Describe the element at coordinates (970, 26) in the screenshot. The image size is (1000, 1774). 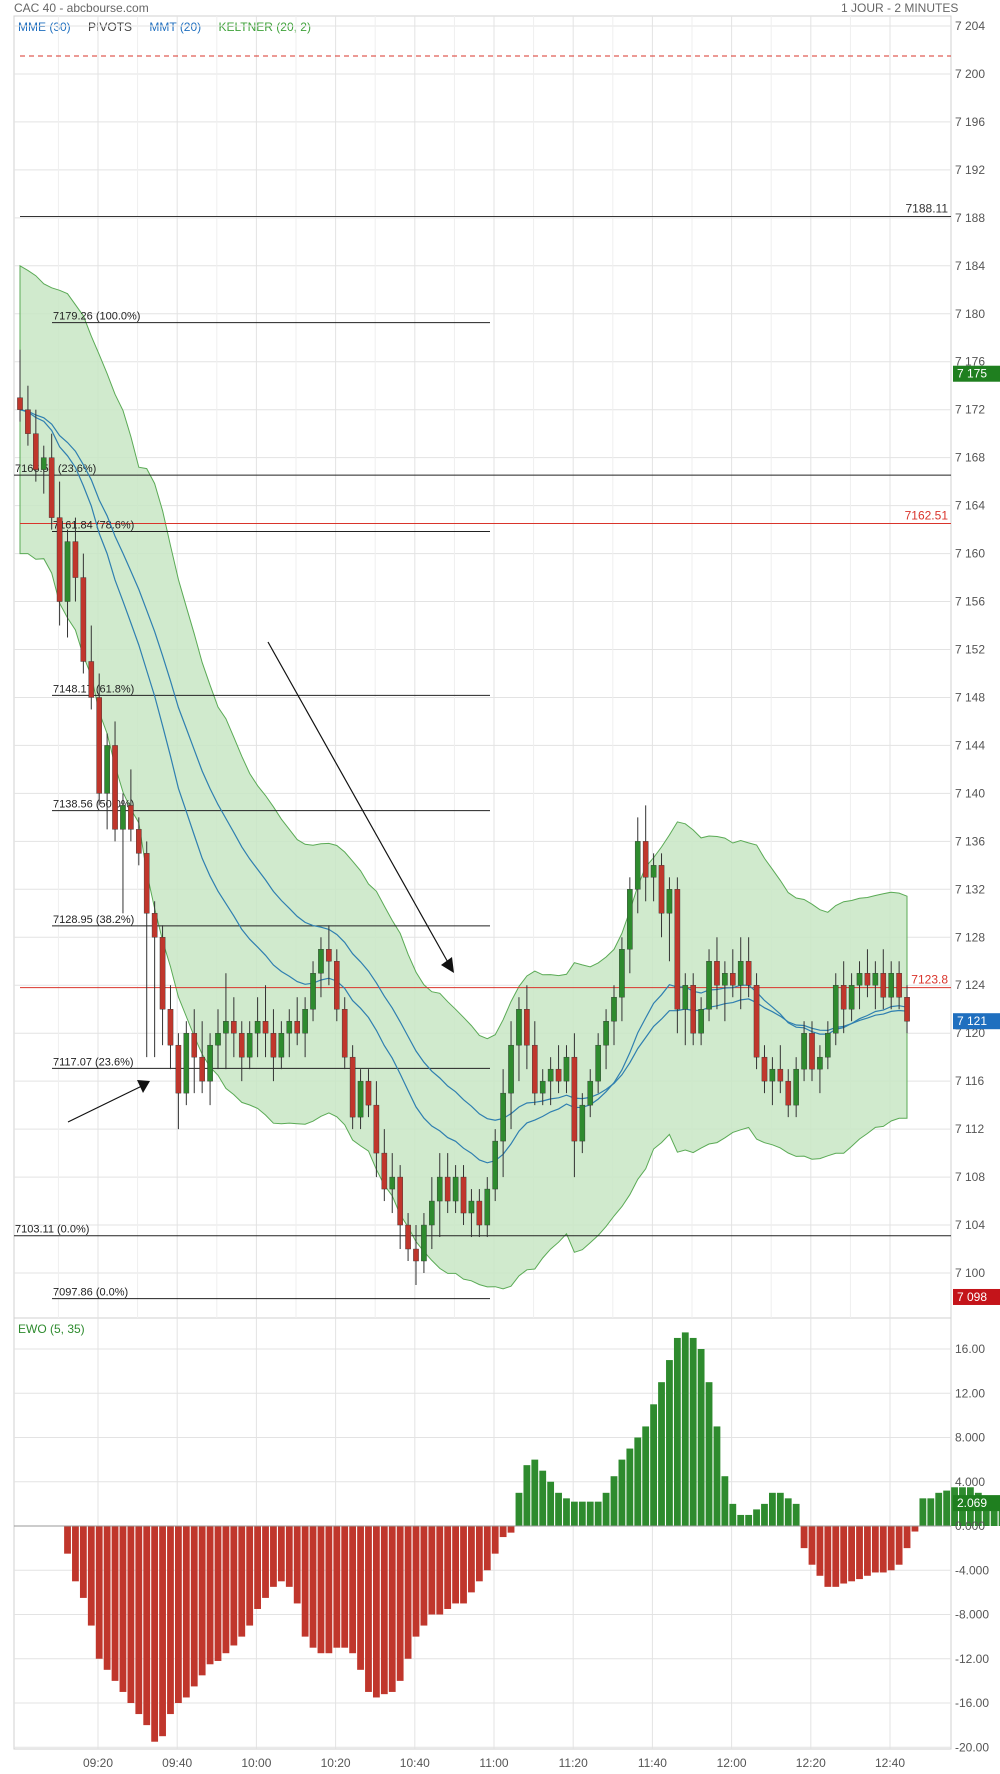
I see `price-y-tick-label: 7 204` at that location.